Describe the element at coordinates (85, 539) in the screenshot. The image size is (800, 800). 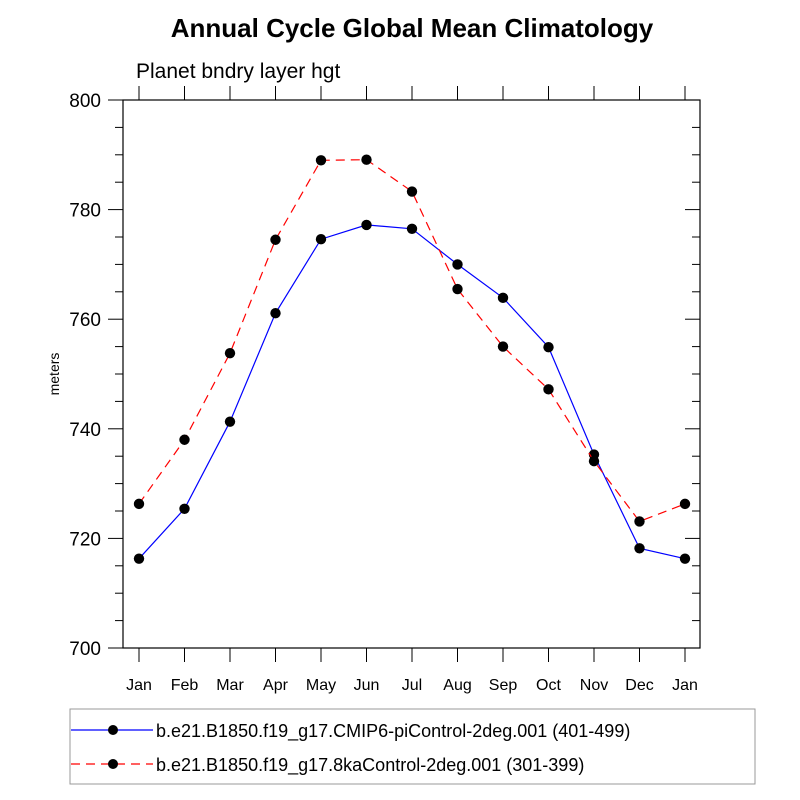
I see `y-tick-label: 720` at that location.